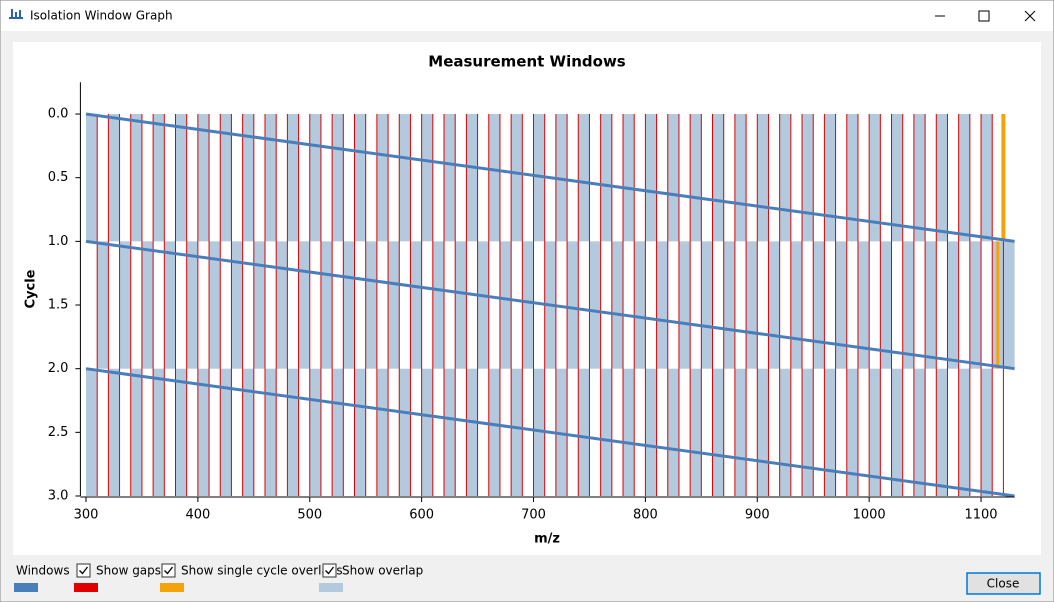  What do you see at coordinates (31, 288) in the screenshot?
I see `y-axis-label: Cycle` at bounding box center [31, 288].